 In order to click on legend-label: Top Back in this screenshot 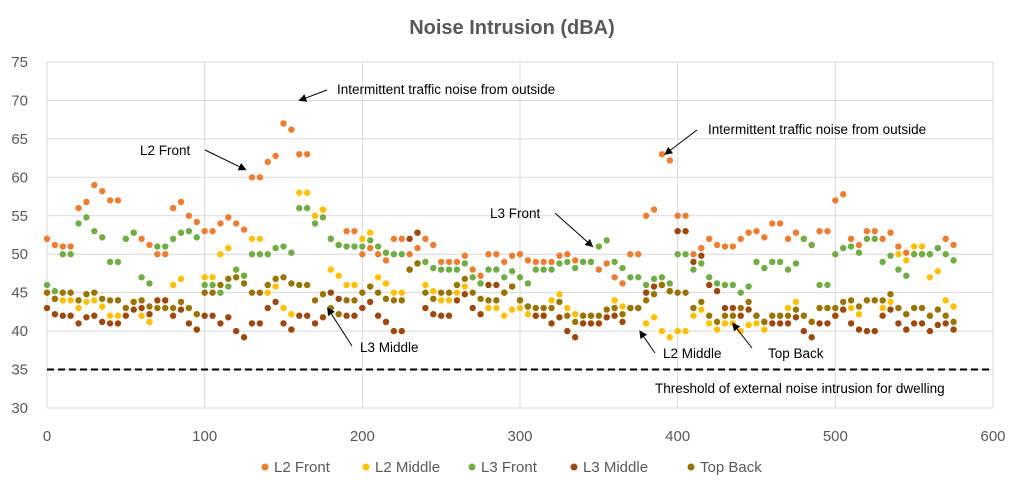, I will do `click(731, 467)`.